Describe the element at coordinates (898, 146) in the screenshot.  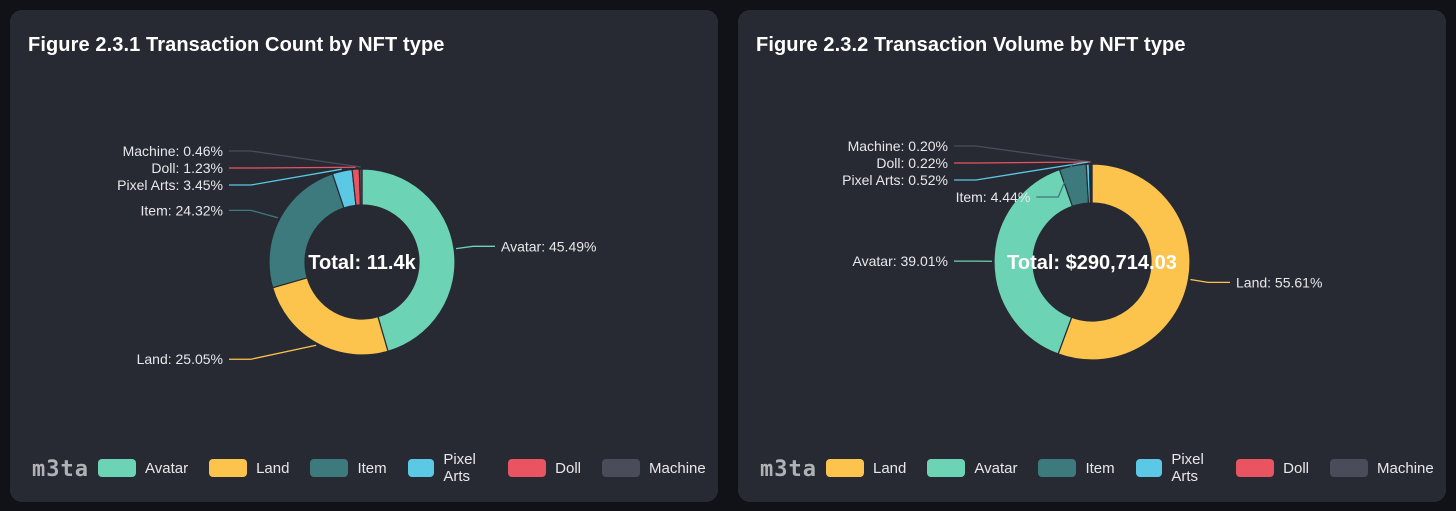
I see `data-label-machine: Machine: 0.20%` at that location.